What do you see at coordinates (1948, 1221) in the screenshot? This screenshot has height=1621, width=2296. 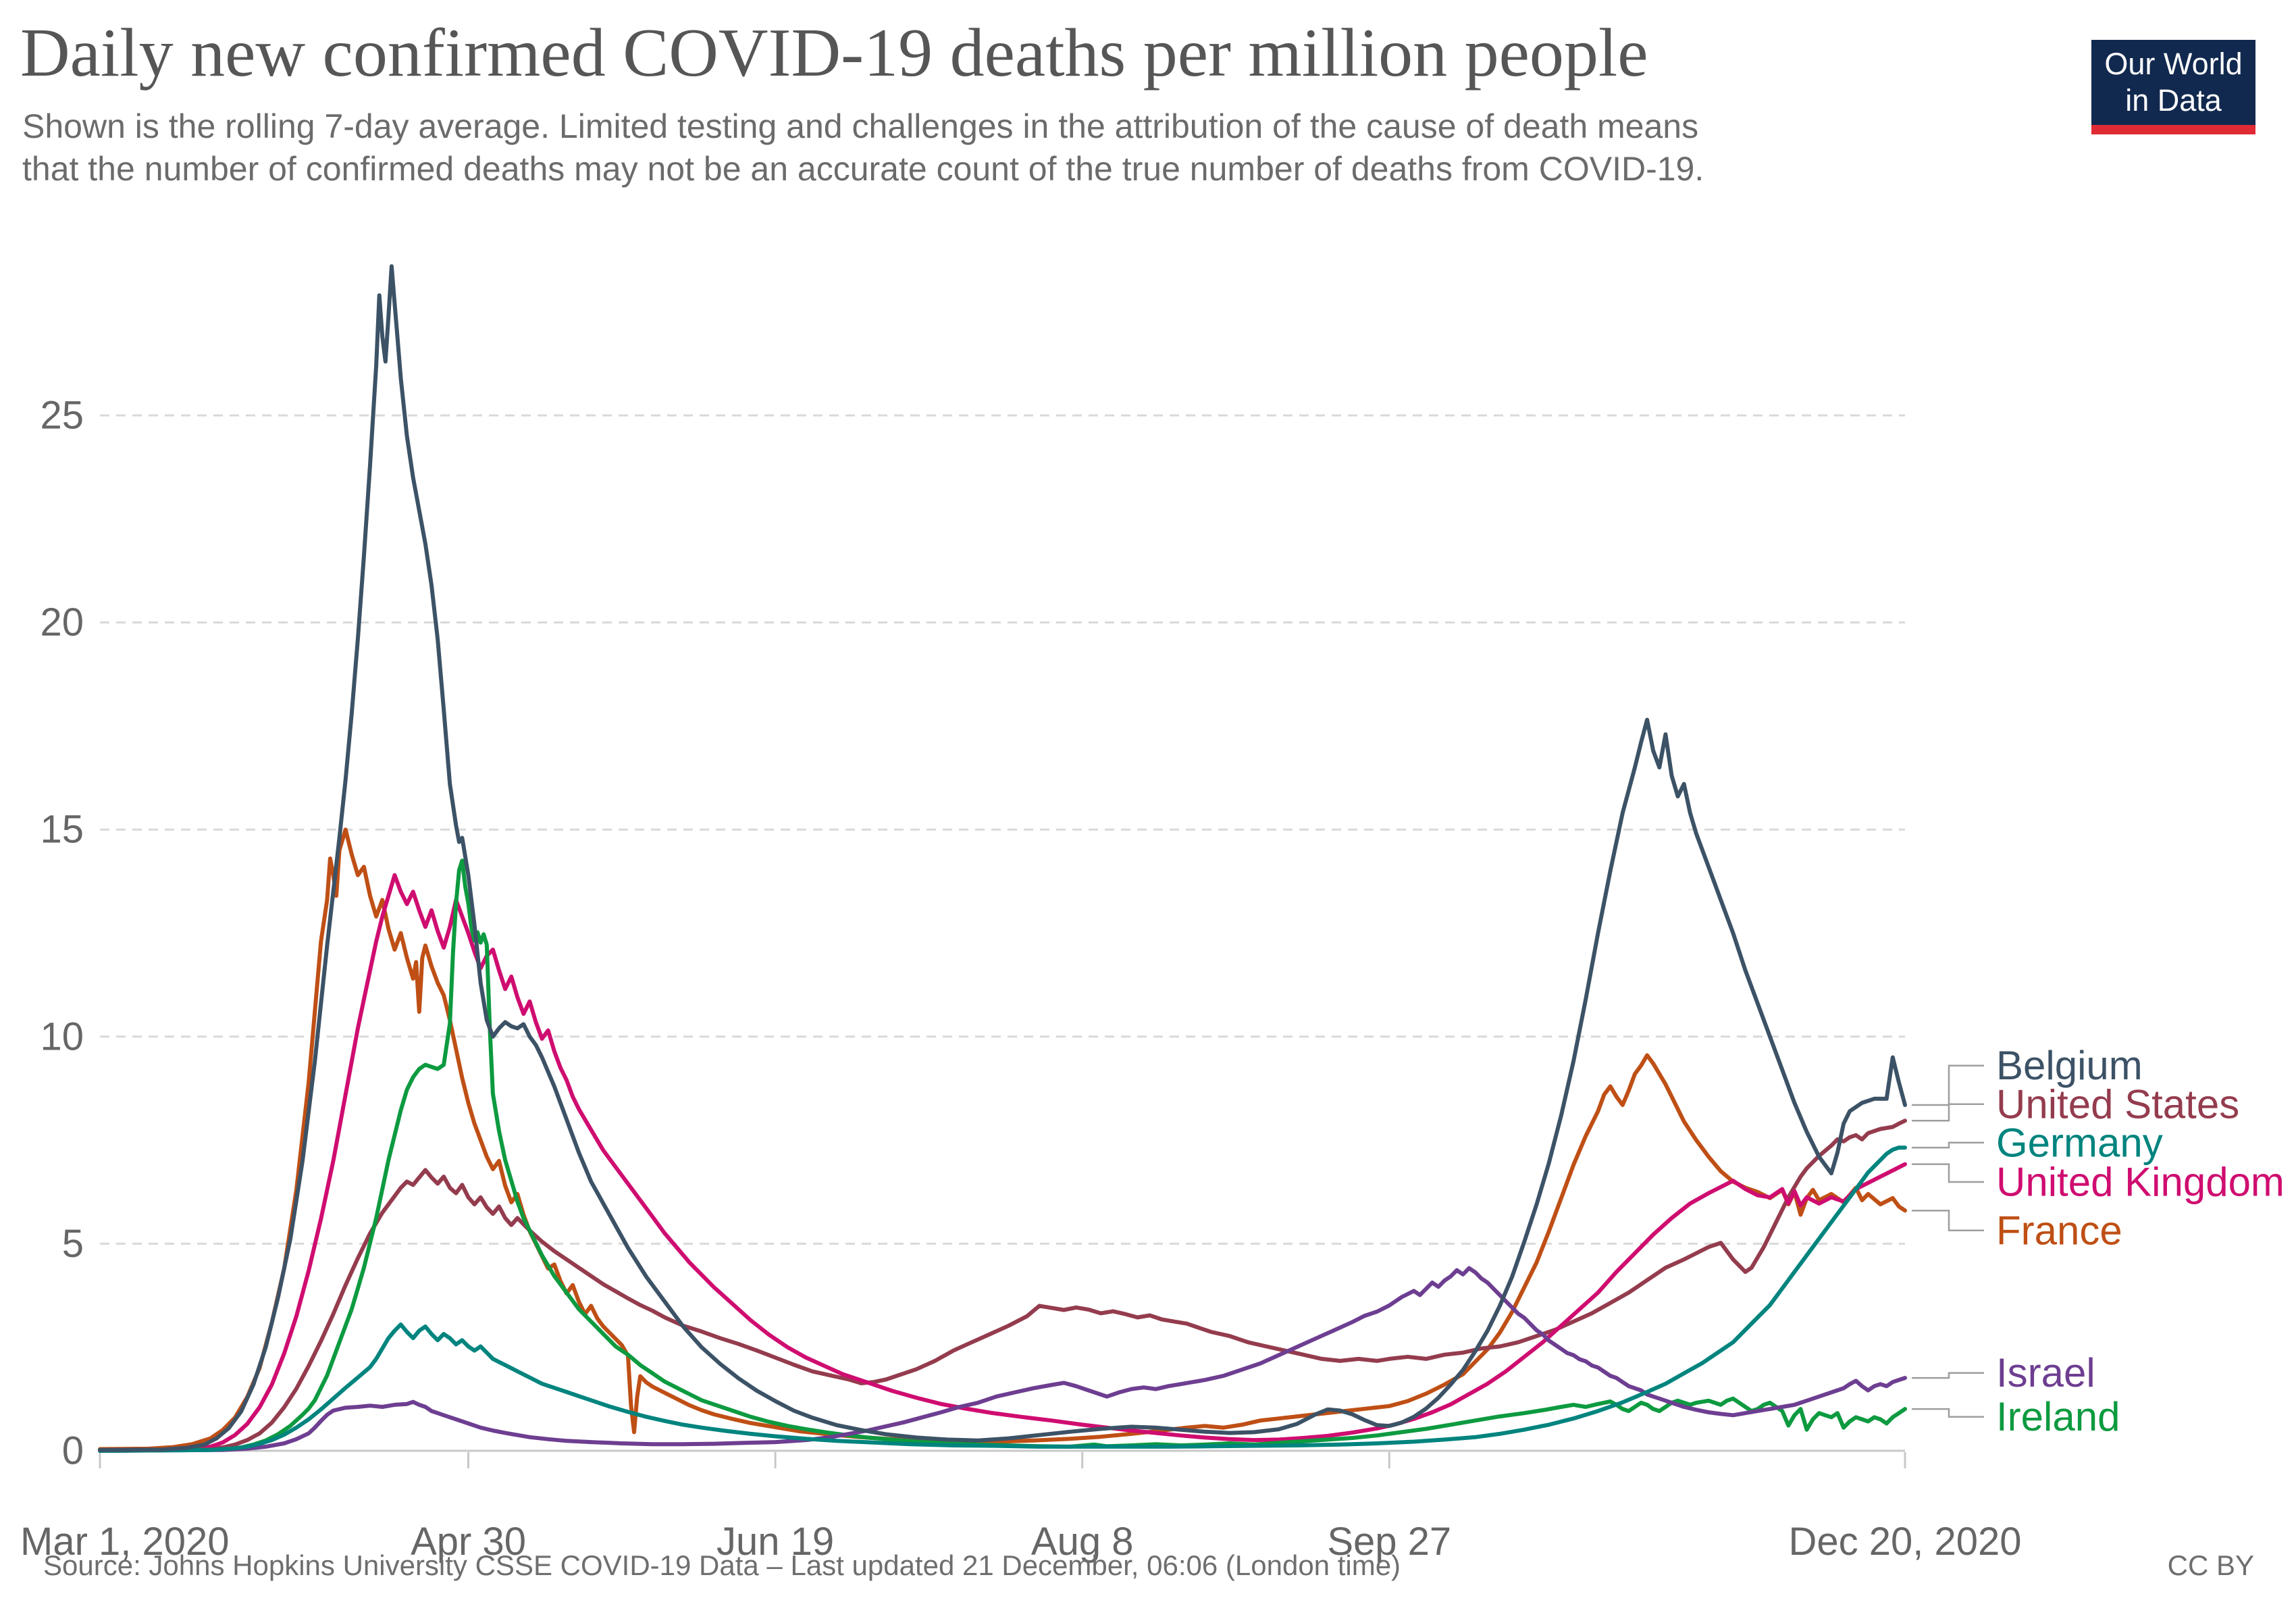 I see `legend-connector-france` at bounding box center [1948, 1221].